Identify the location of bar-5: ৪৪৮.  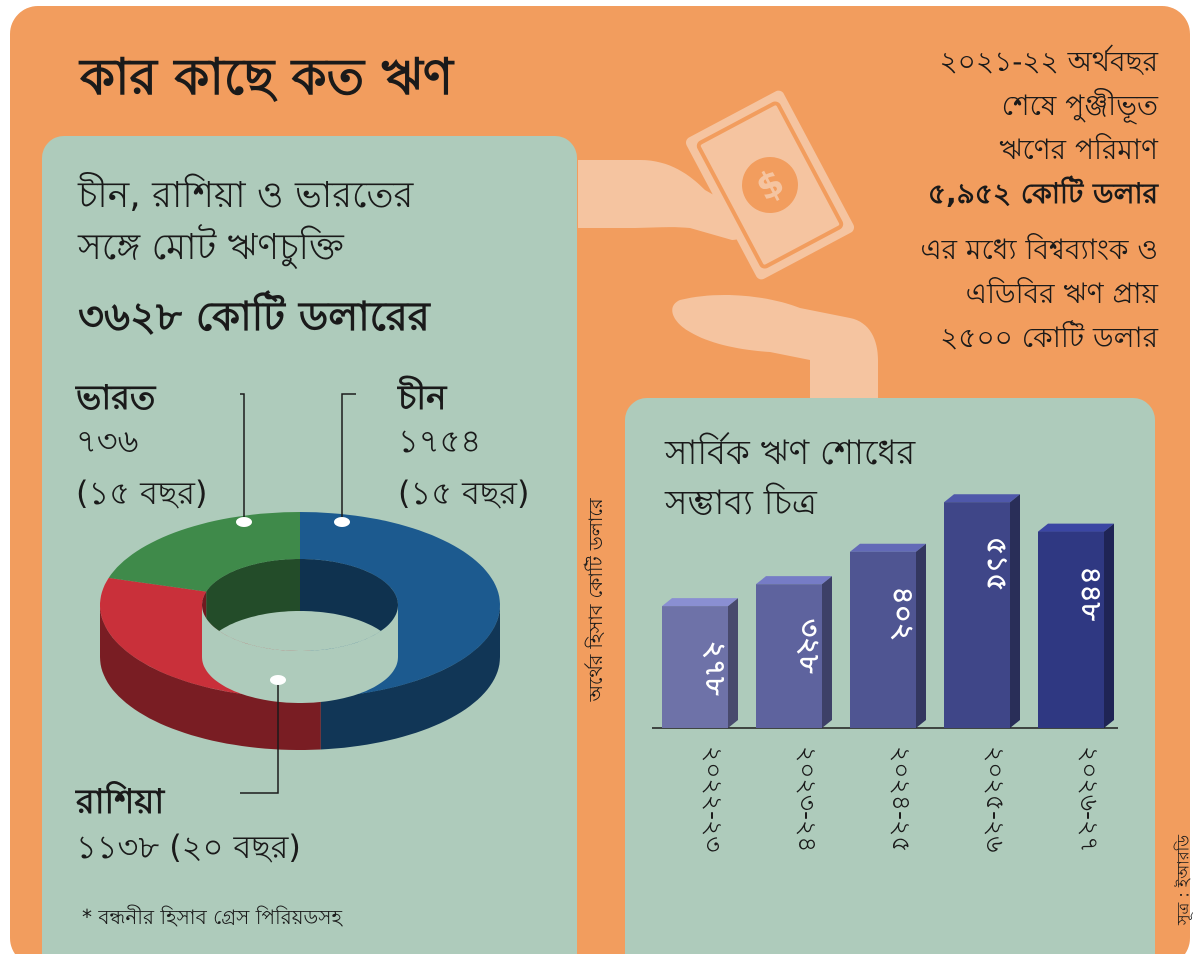
(1076, 625).